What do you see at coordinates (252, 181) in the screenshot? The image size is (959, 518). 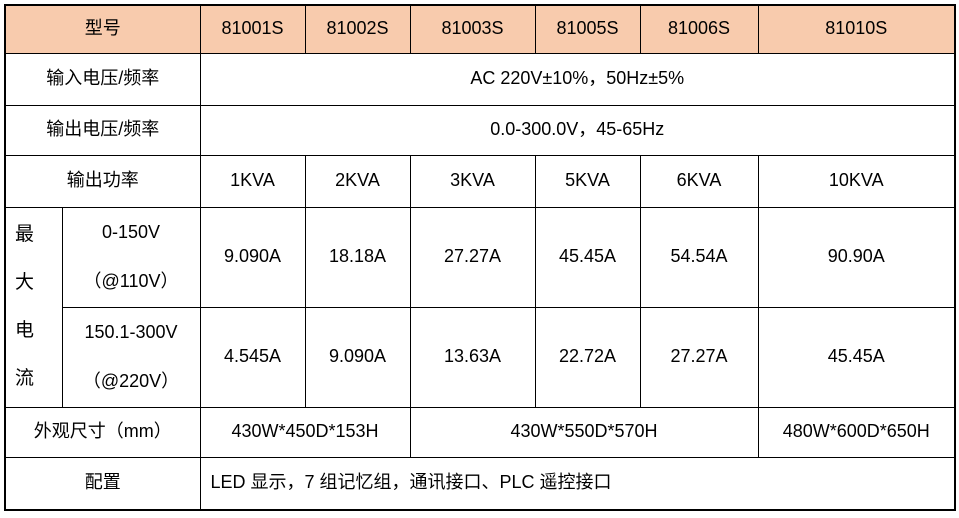 I see `power-cell: 1KVA` at bounding box center [252, 181].